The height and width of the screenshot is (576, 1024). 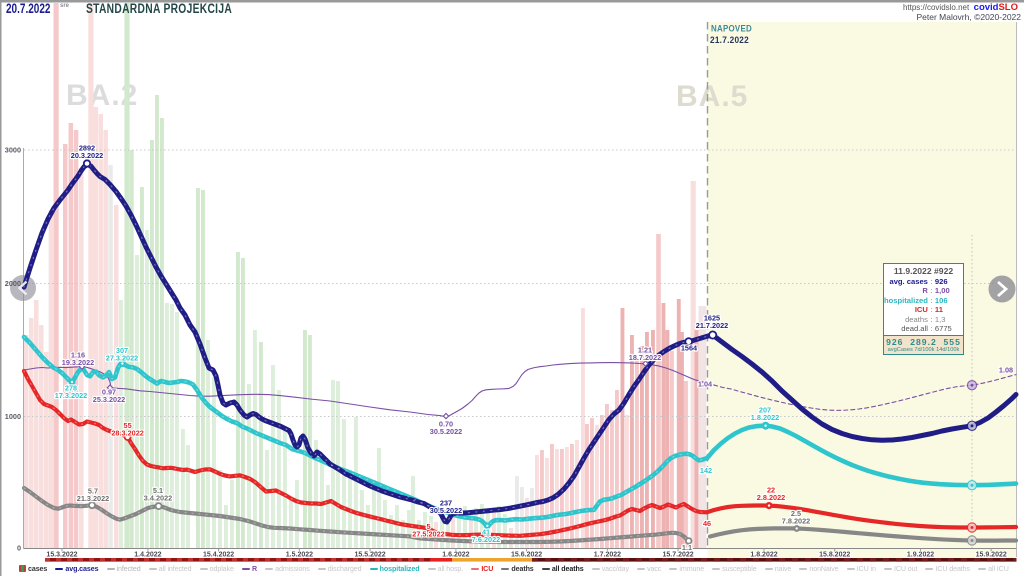 I want to click on svg-text: 1.1, so click(x=687, y=547).